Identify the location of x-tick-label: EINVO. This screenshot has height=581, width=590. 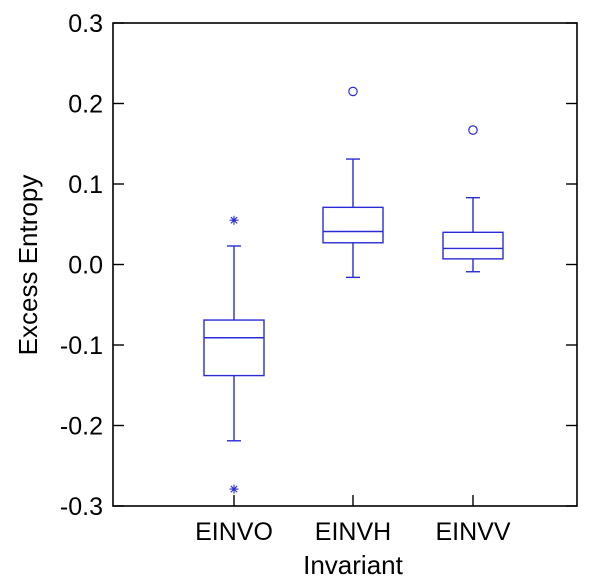
(234, 532).